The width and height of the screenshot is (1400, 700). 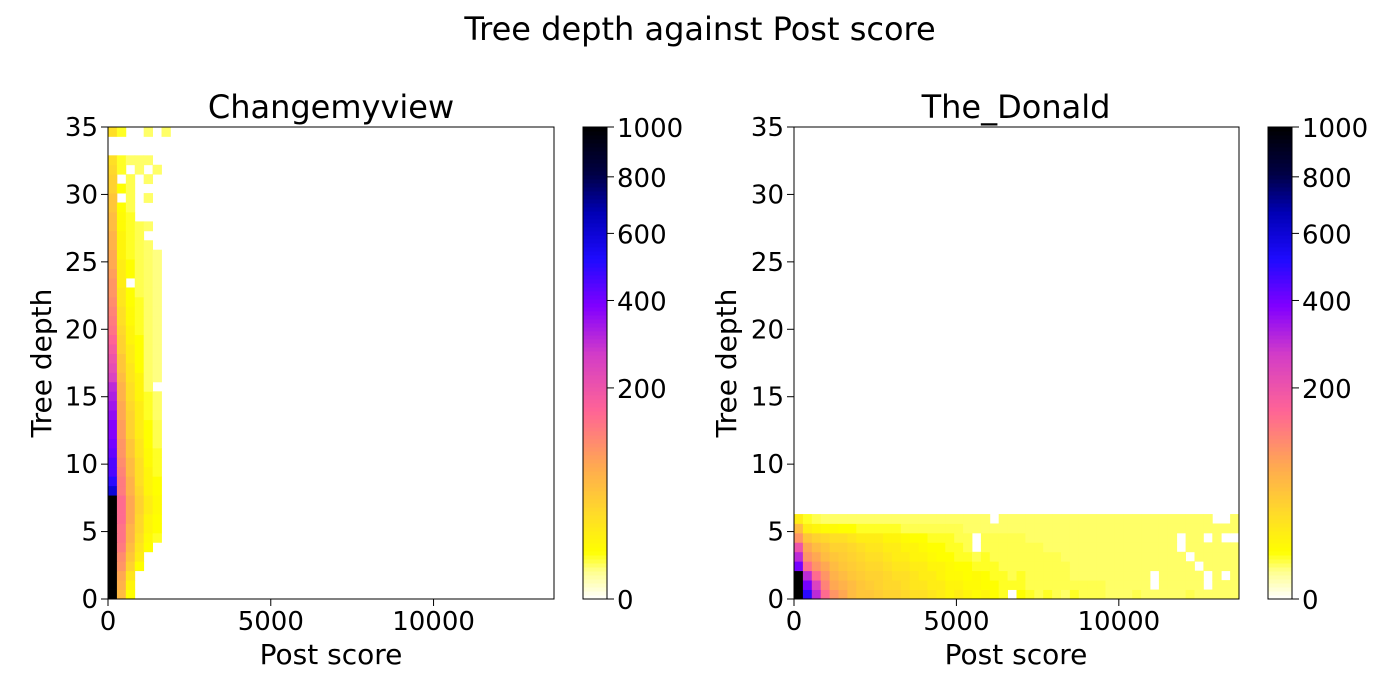 I want to click on x-axis-label: Post score, so click(x=1016, y=654).